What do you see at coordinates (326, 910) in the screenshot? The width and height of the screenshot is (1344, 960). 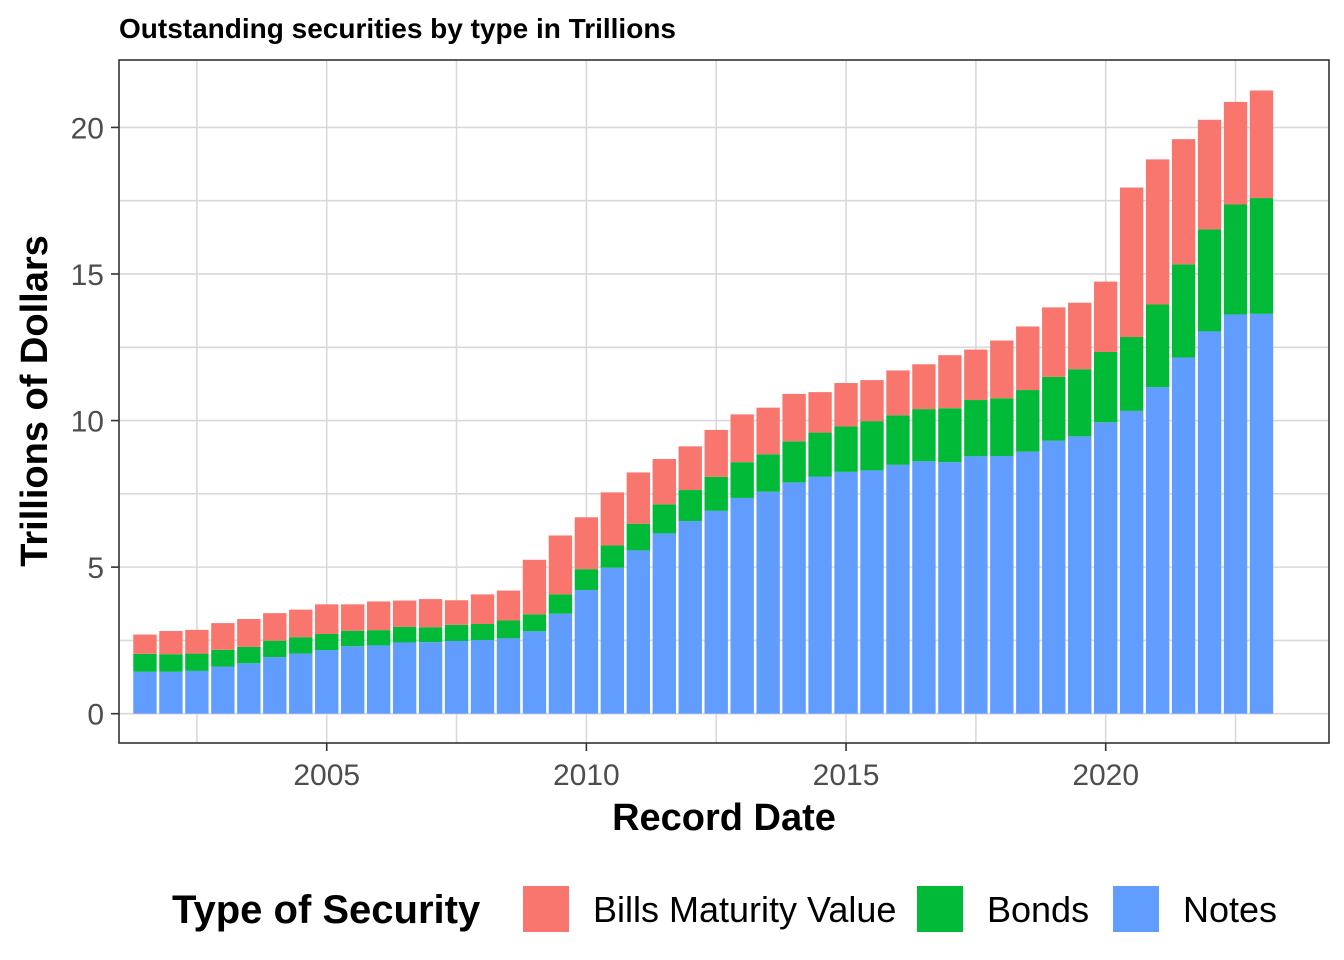 I see `legend-title: Type of Security` at bounding box center [326, 910].